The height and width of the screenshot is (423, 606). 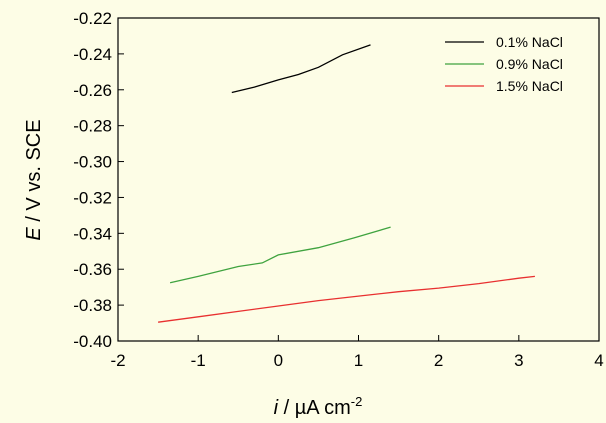 What do you see at coordinates (529, 42) in the screenshot?
I see `legend-label: 0.1% NaCl` at bounding box center [529, 42].